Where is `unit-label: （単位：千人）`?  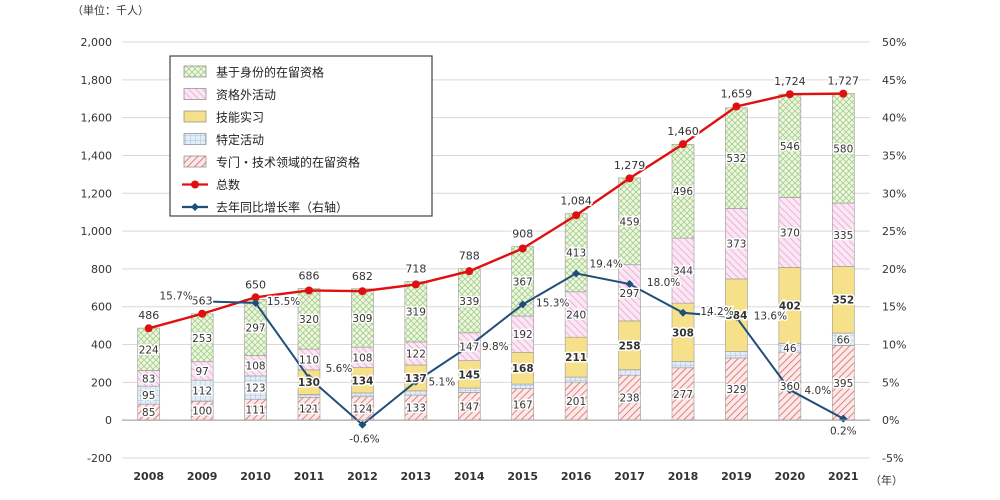
unit-label: （単位：千人） is located at coordinates (110, 10).